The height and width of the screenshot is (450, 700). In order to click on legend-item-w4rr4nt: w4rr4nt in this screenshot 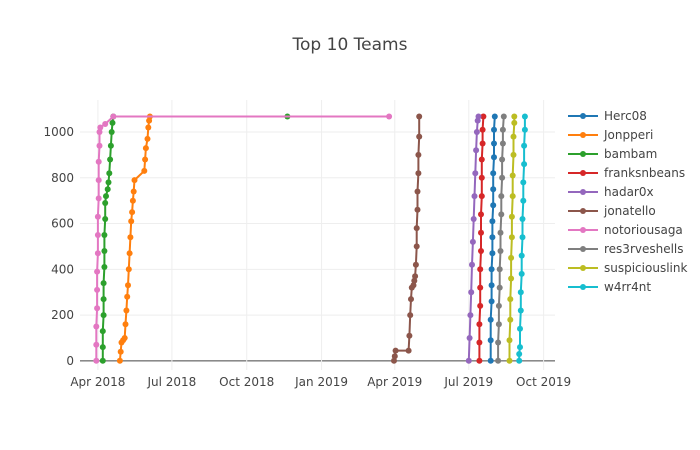, I will do `click(609, 287)`.